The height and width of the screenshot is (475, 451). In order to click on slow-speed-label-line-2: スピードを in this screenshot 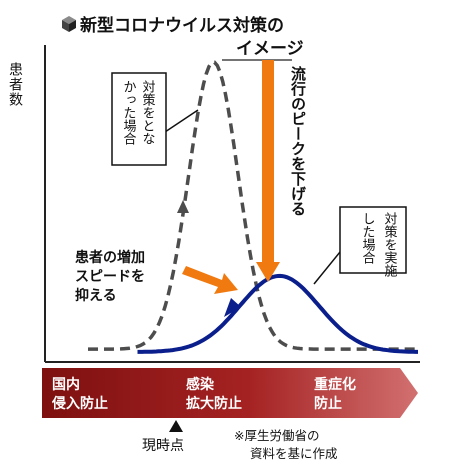, I will do `click(110, 277)`.